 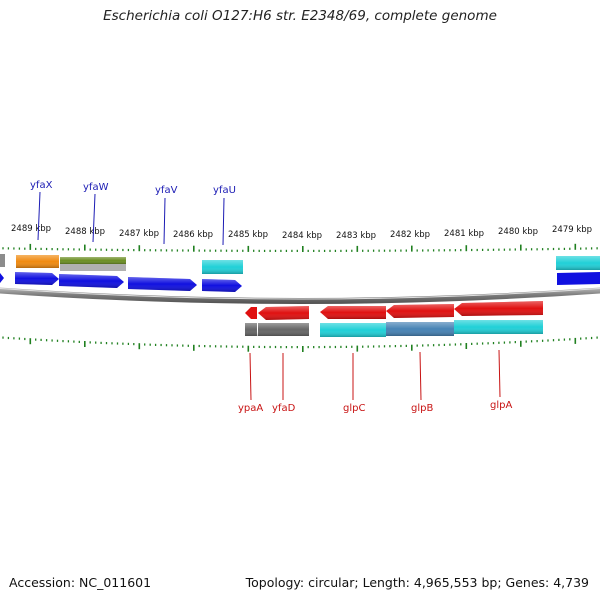 I want to click on forward-cds-track, so click(x=300, y=282).